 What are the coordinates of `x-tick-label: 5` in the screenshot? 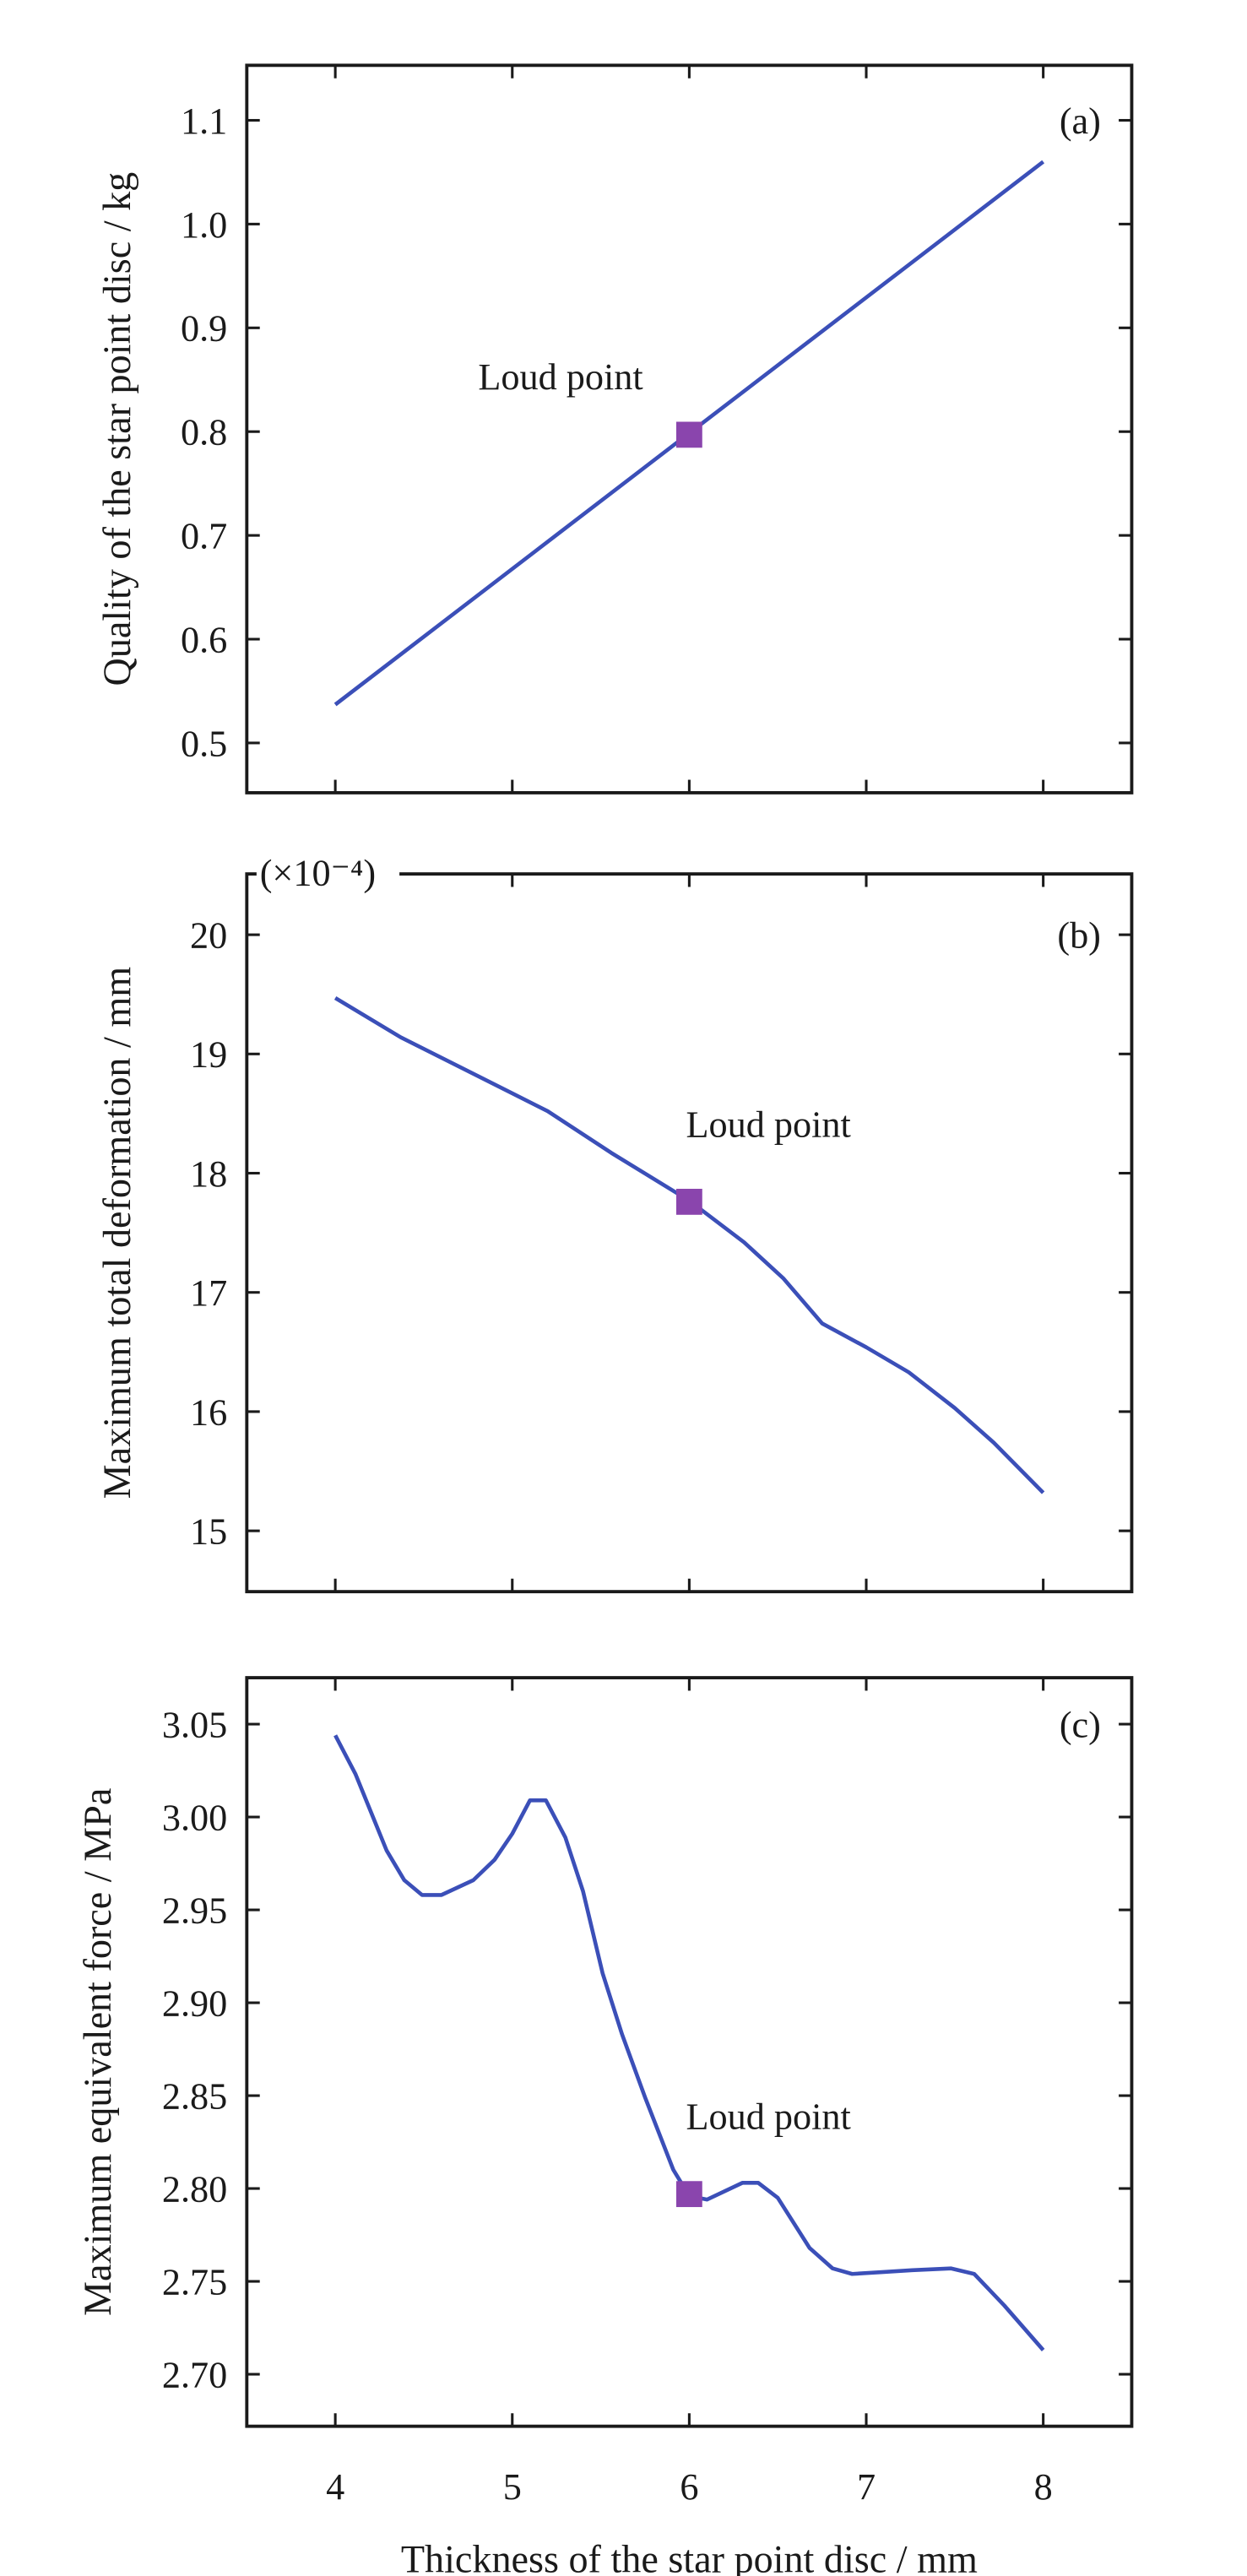 It's located at (512, 2487).